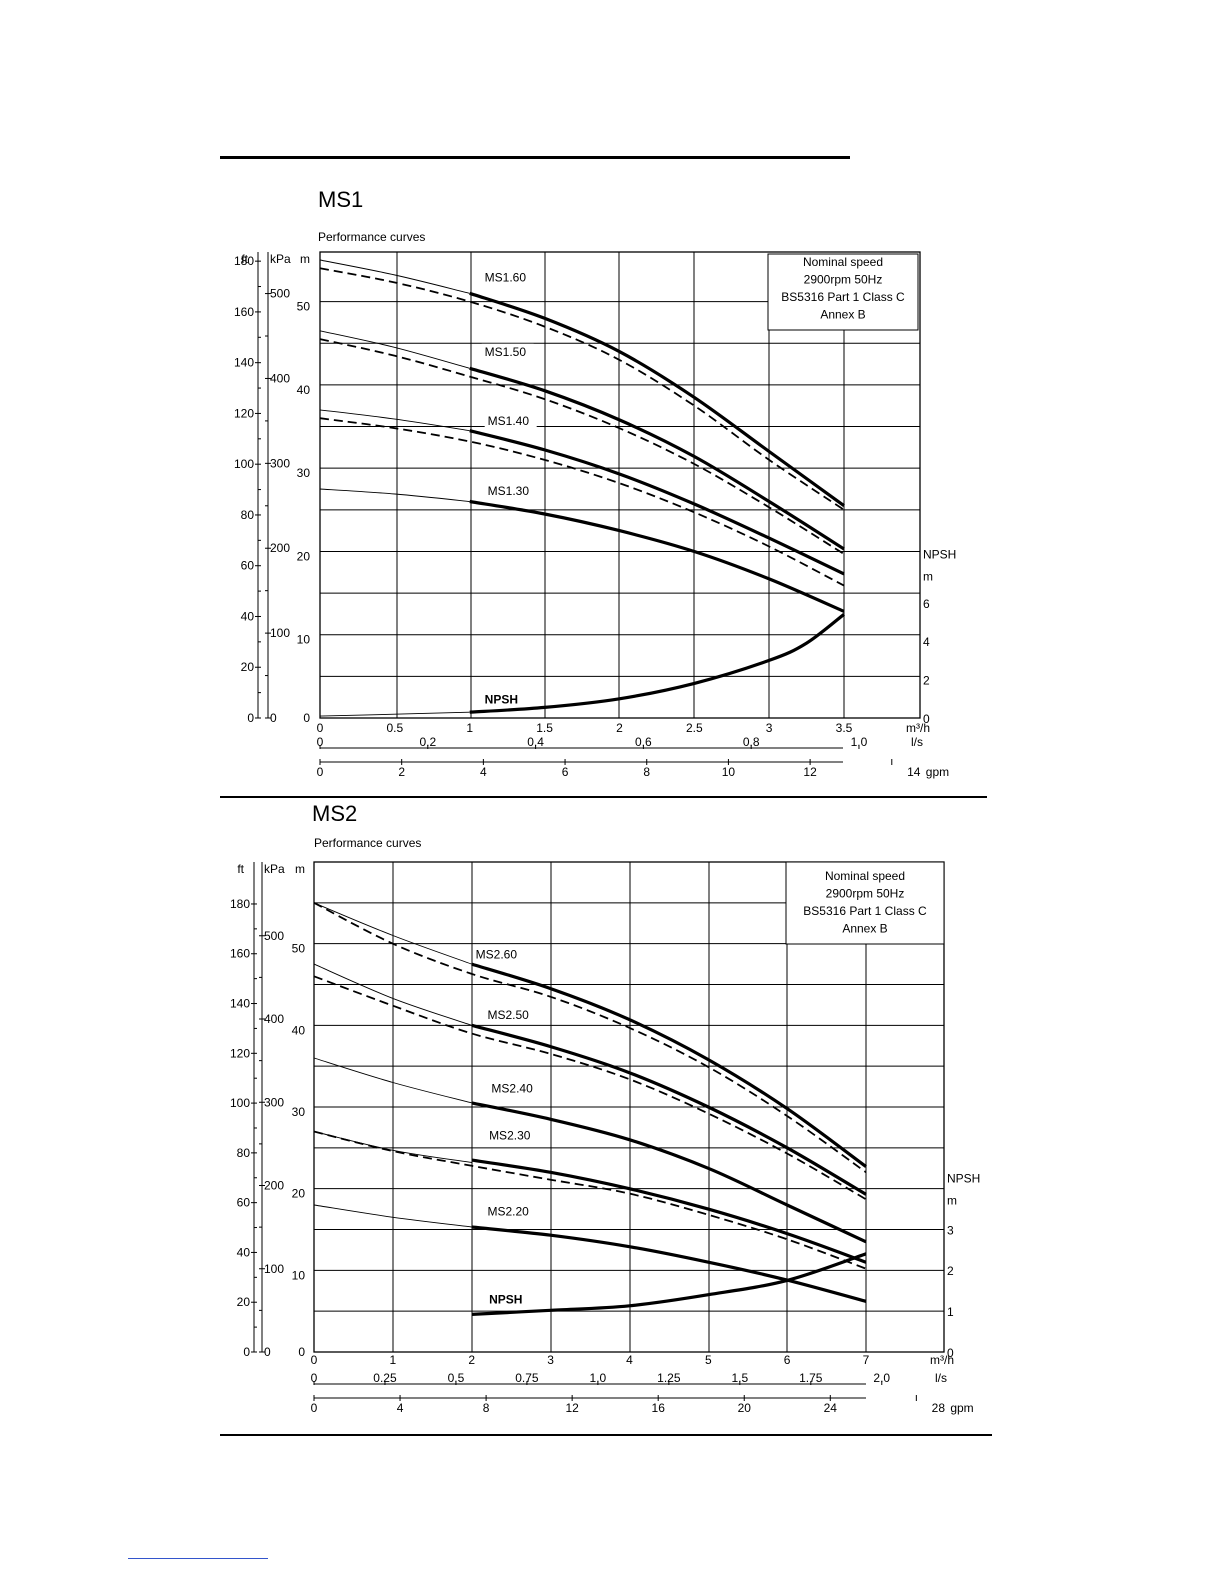  I want to click on x-m3h-tick-label: 2.5, so click(694, 728).